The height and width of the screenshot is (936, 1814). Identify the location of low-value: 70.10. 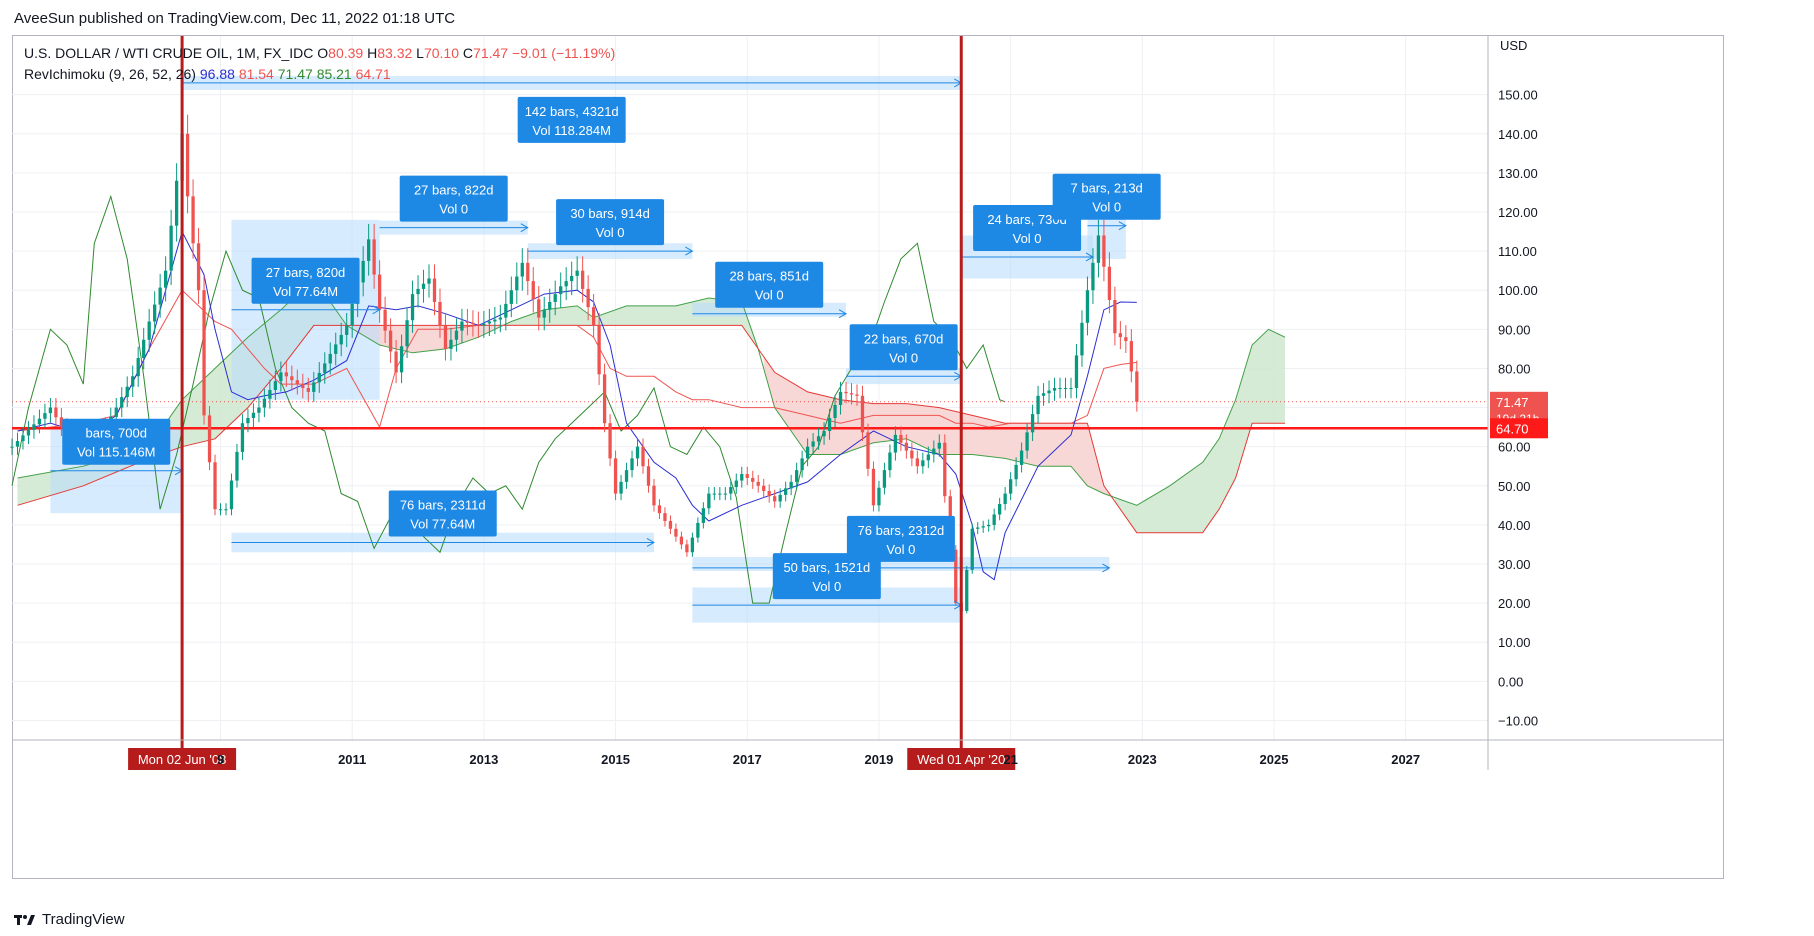
(441, 53).